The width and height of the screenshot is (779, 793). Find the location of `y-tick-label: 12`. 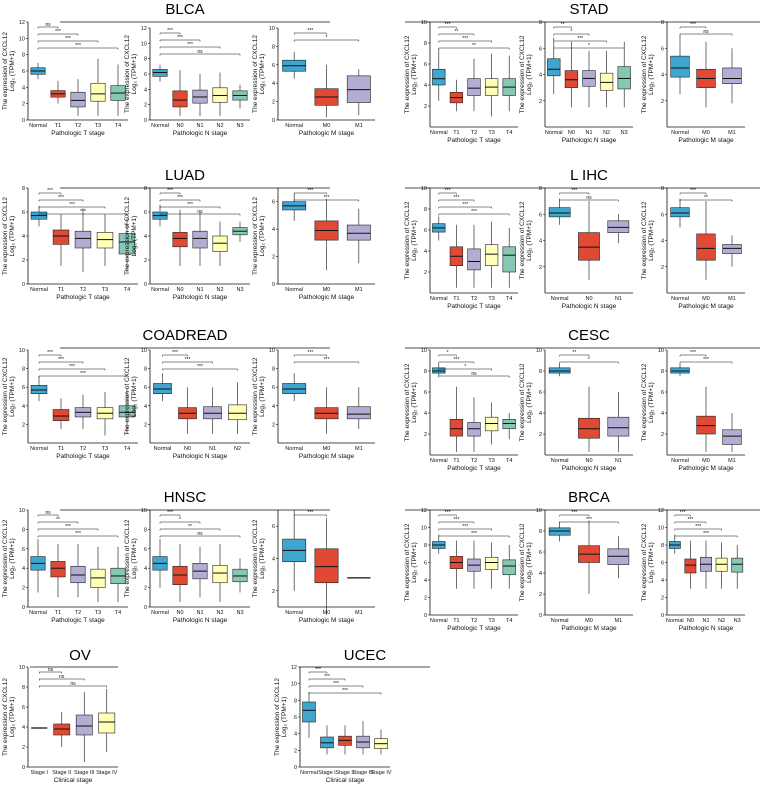

y-tick-label: 12 is located at coordinates (22, 23).